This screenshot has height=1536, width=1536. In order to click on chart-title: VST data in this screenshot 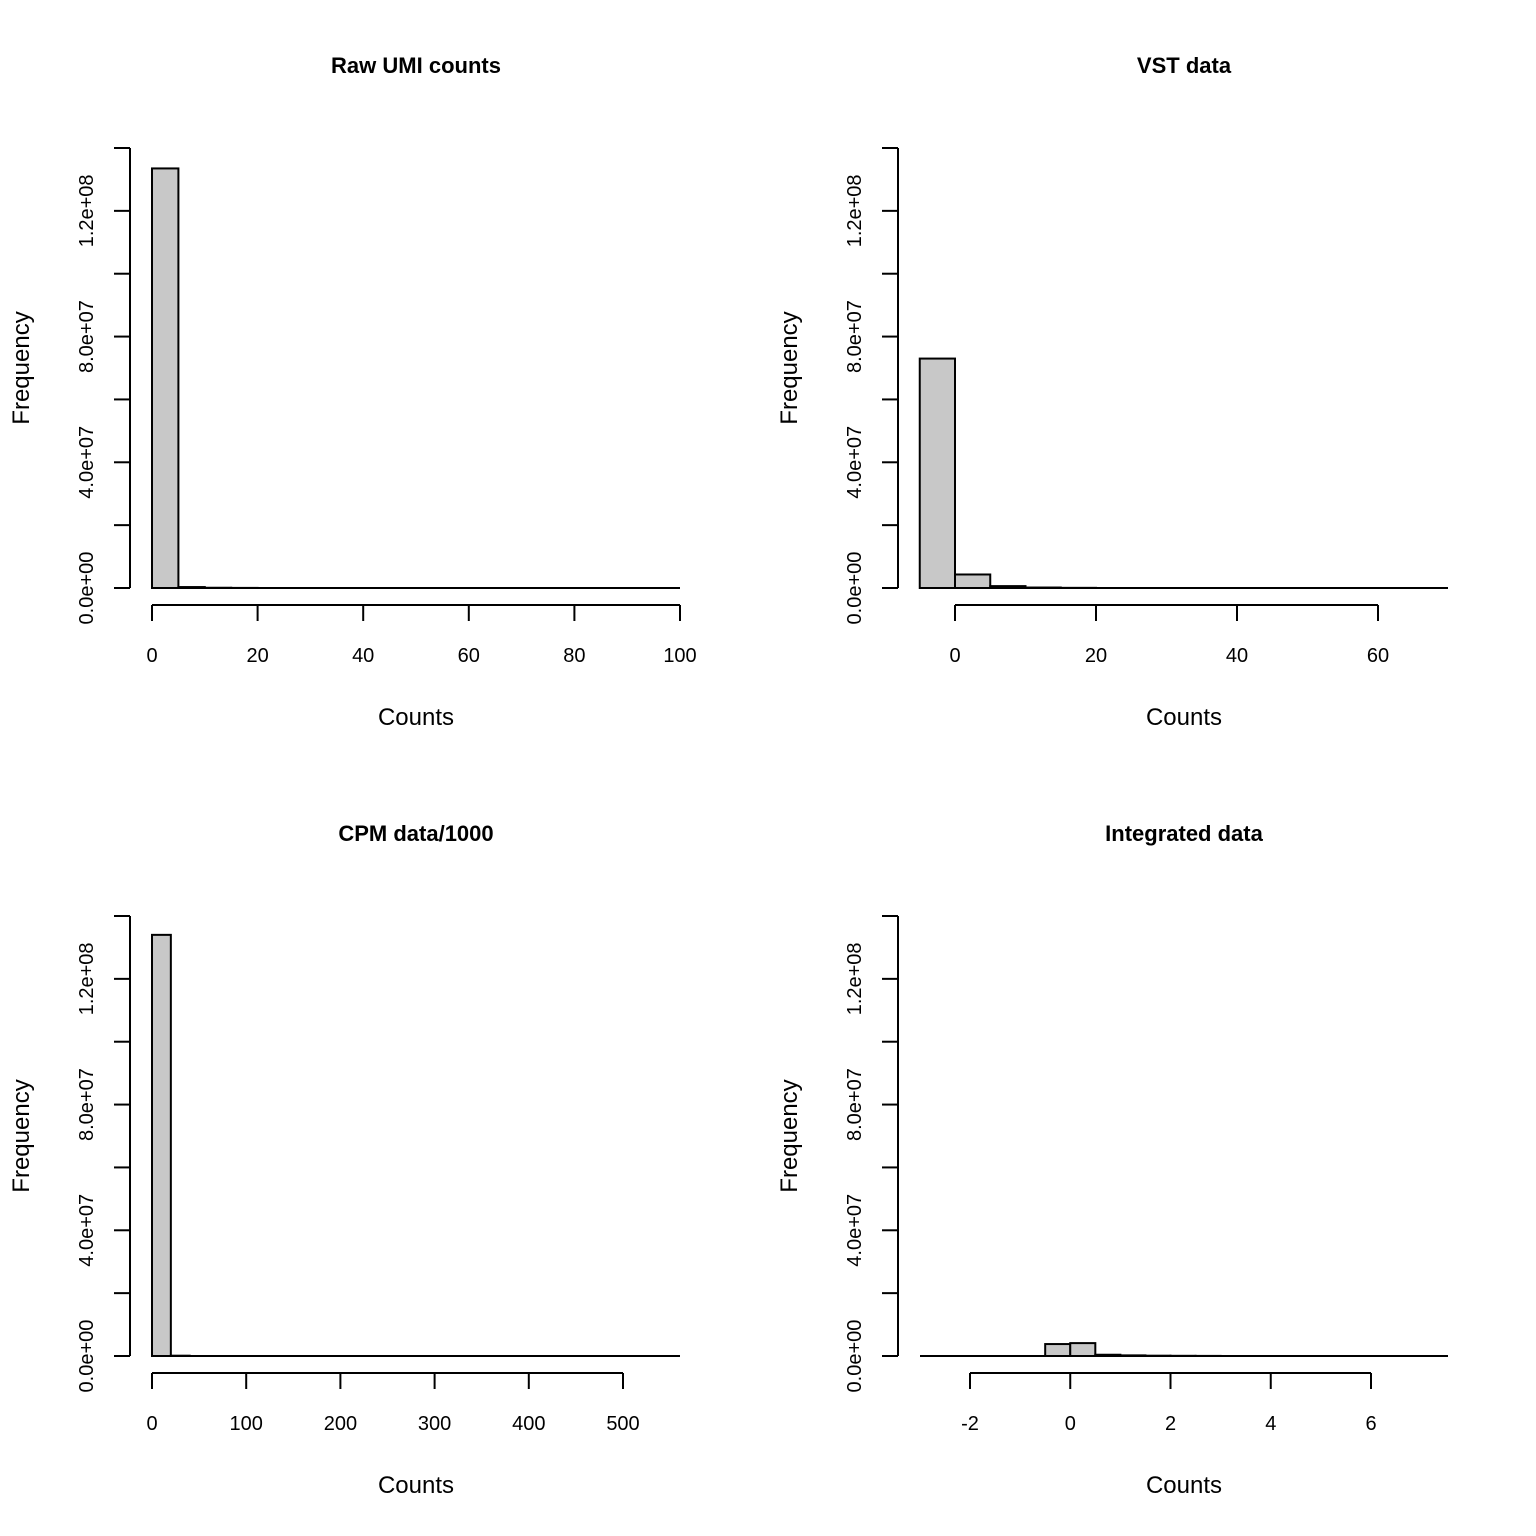, I will do `click(1184, 65)`.